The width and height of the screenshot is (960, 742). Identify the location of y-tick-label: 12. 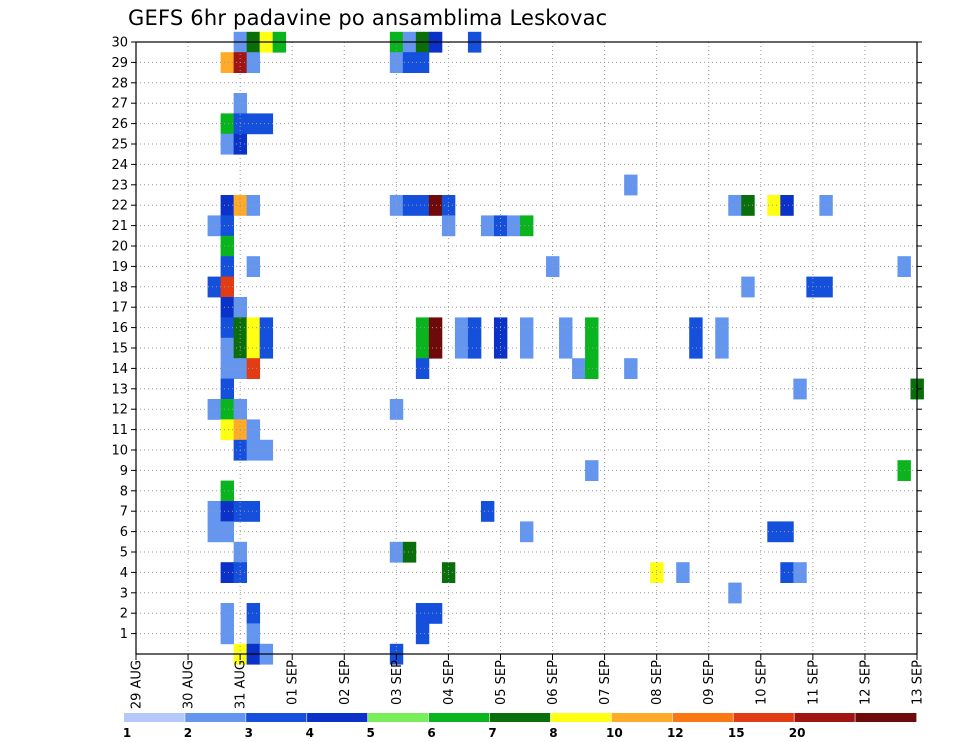
(119, 410).